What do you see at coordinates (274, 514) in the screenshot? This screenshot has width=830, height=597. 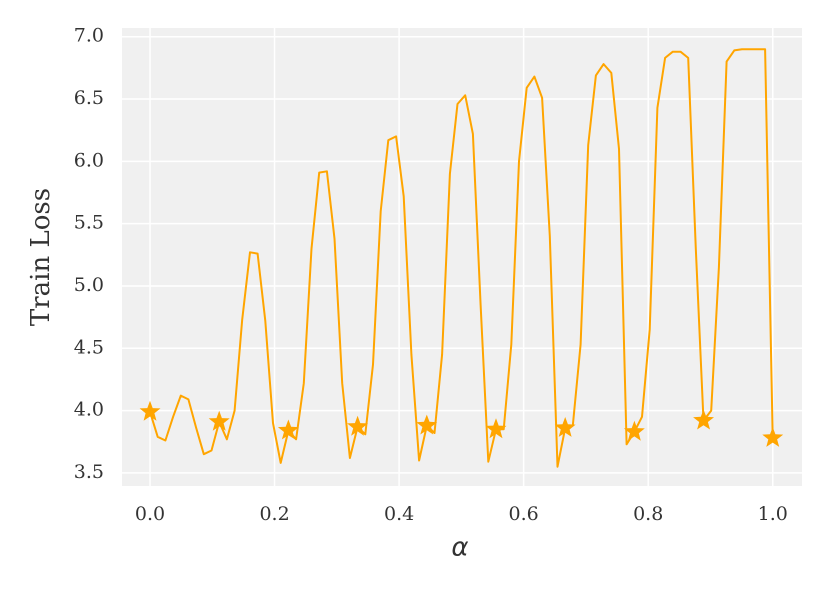 I see `x-tick-label: 0.2` at bounding box center [274, 514].